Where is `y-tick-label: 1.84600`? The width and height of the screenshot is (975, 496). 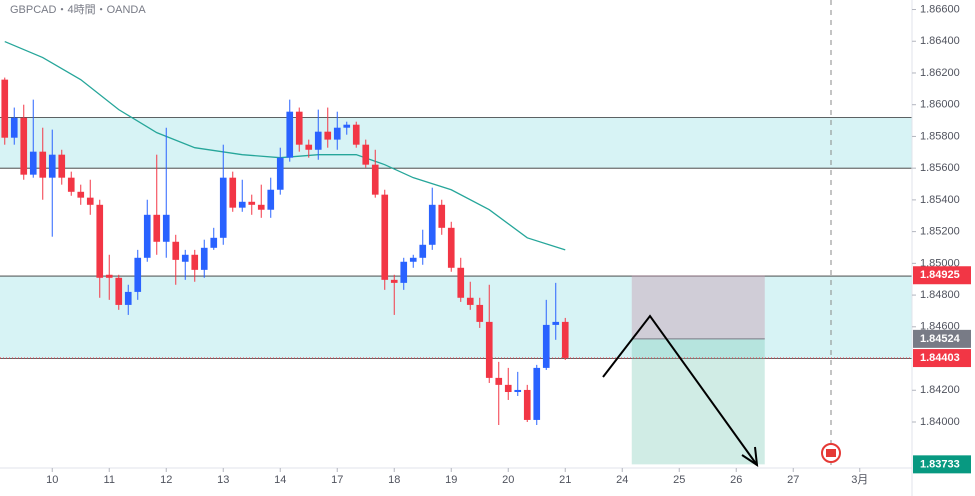
y-tick-label: 1.84600 is located at coordinates (940, 327).